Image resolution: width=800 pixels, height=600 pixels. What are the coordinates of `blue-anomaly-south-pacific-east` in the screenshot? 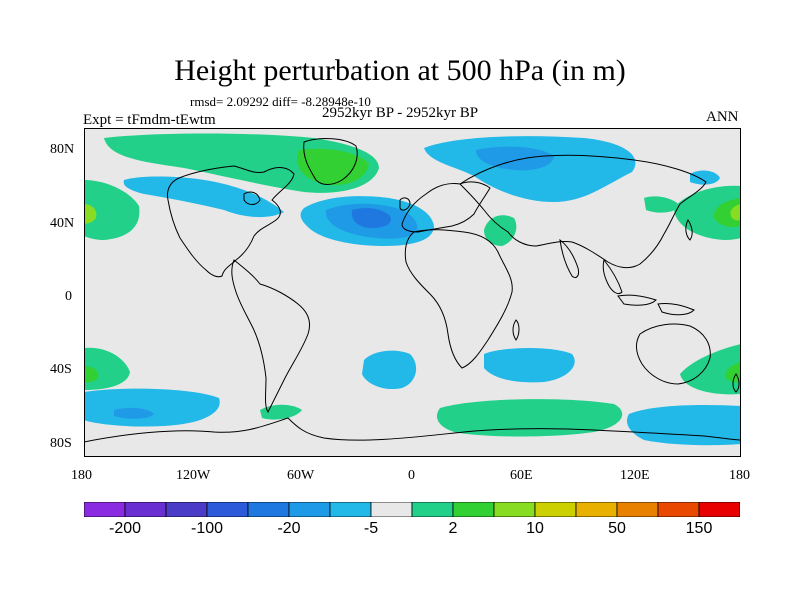 It's located at (683, 425).